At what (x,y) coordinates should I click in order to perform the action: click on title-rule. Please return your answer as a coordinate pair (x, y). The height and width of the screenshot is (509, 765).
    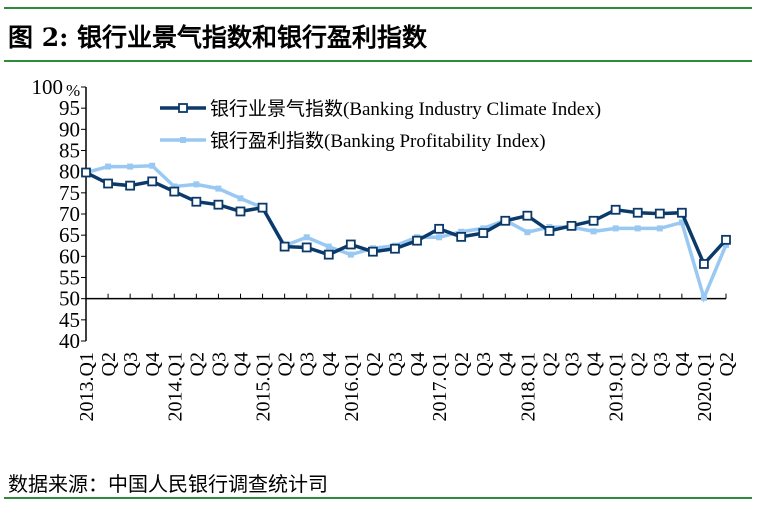
    Looking at the image, I should click on (378, 61).